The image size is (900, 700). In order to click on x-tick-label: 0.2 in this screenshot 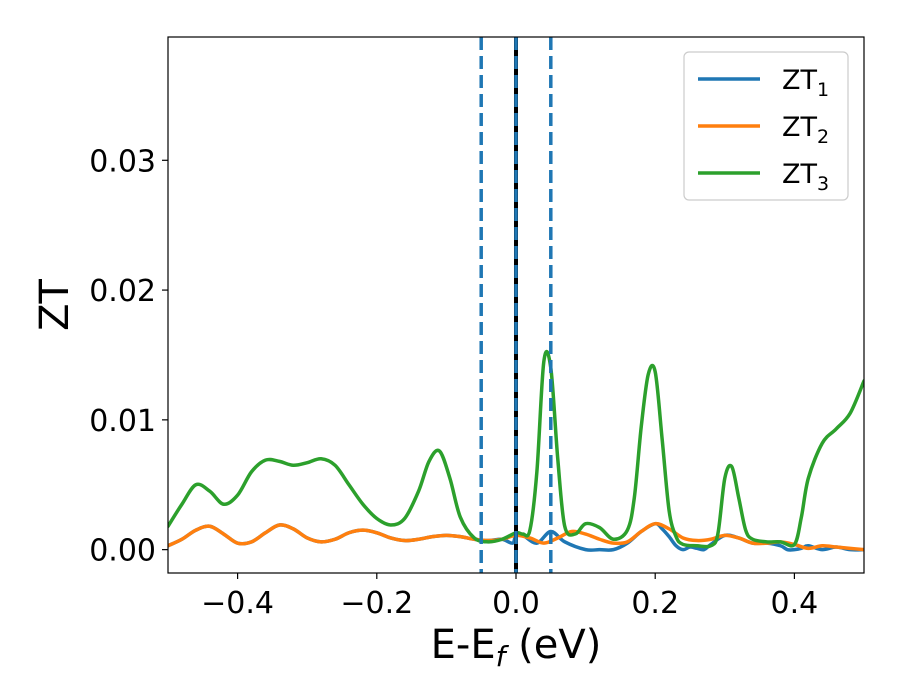, I will do `click(655, 603)`.